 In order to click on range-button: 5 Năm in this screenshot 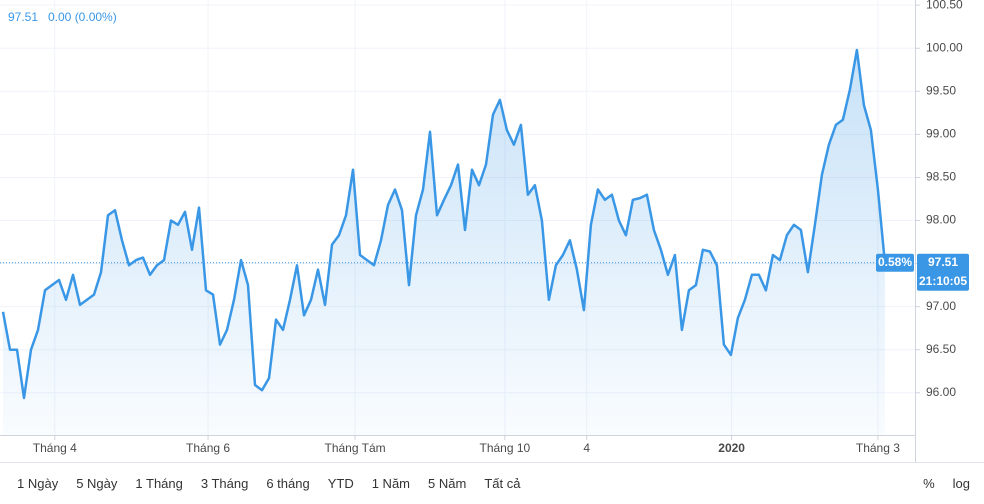, I will do `click(447, 483)`.